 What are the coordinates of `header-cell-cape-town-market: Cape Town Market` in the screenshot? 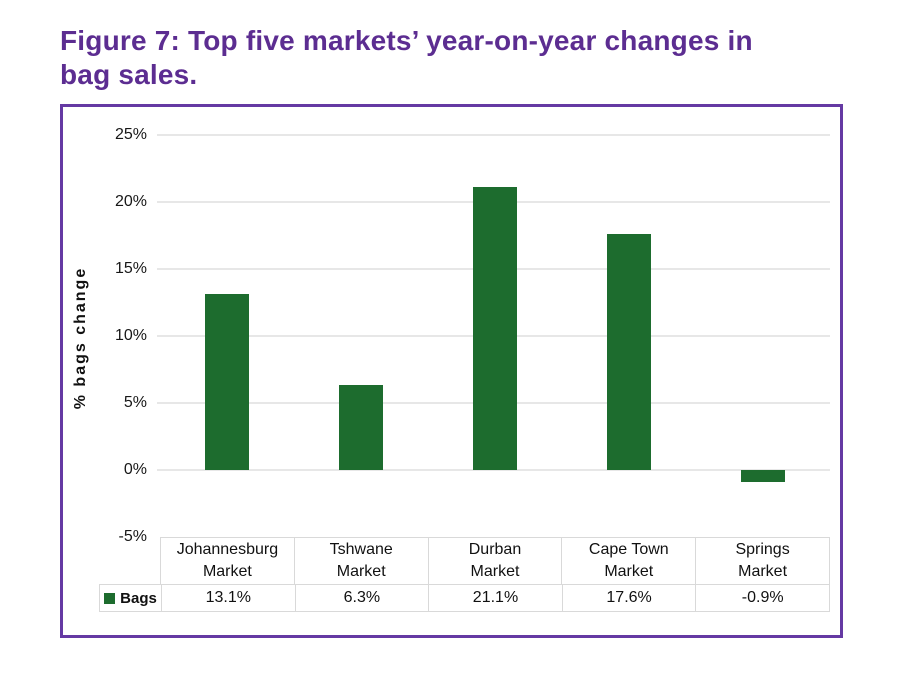 It's located at (628, 561).